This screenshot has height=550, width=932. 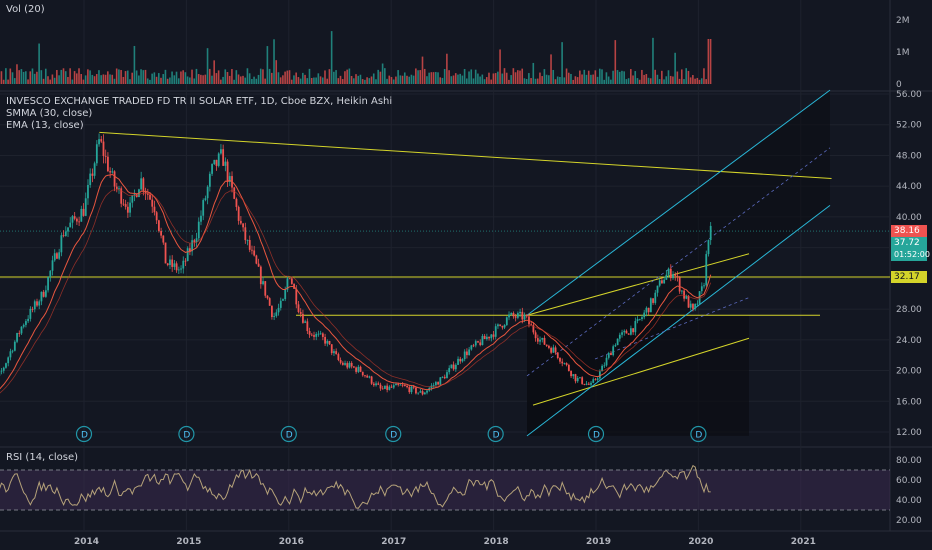 I want to click on rsi-legend: RSI (14, close), so click(x=42, y=458).